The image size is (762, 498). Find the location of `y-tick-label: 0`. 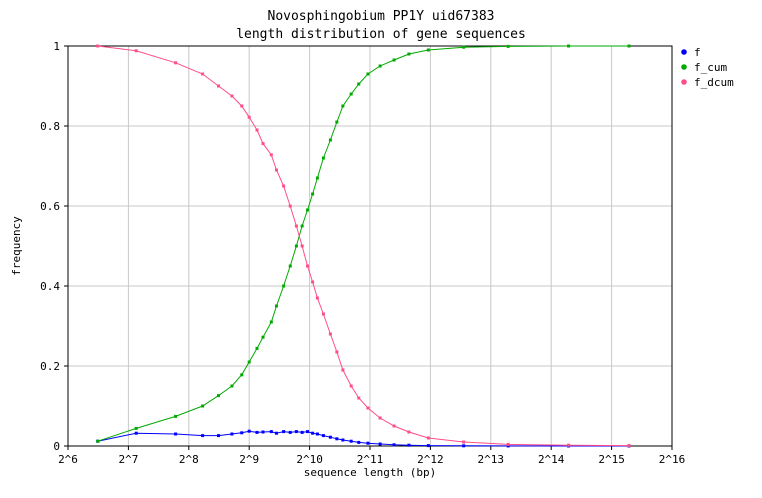

y-tick-label: 0 is located at coordinates (56, 446).